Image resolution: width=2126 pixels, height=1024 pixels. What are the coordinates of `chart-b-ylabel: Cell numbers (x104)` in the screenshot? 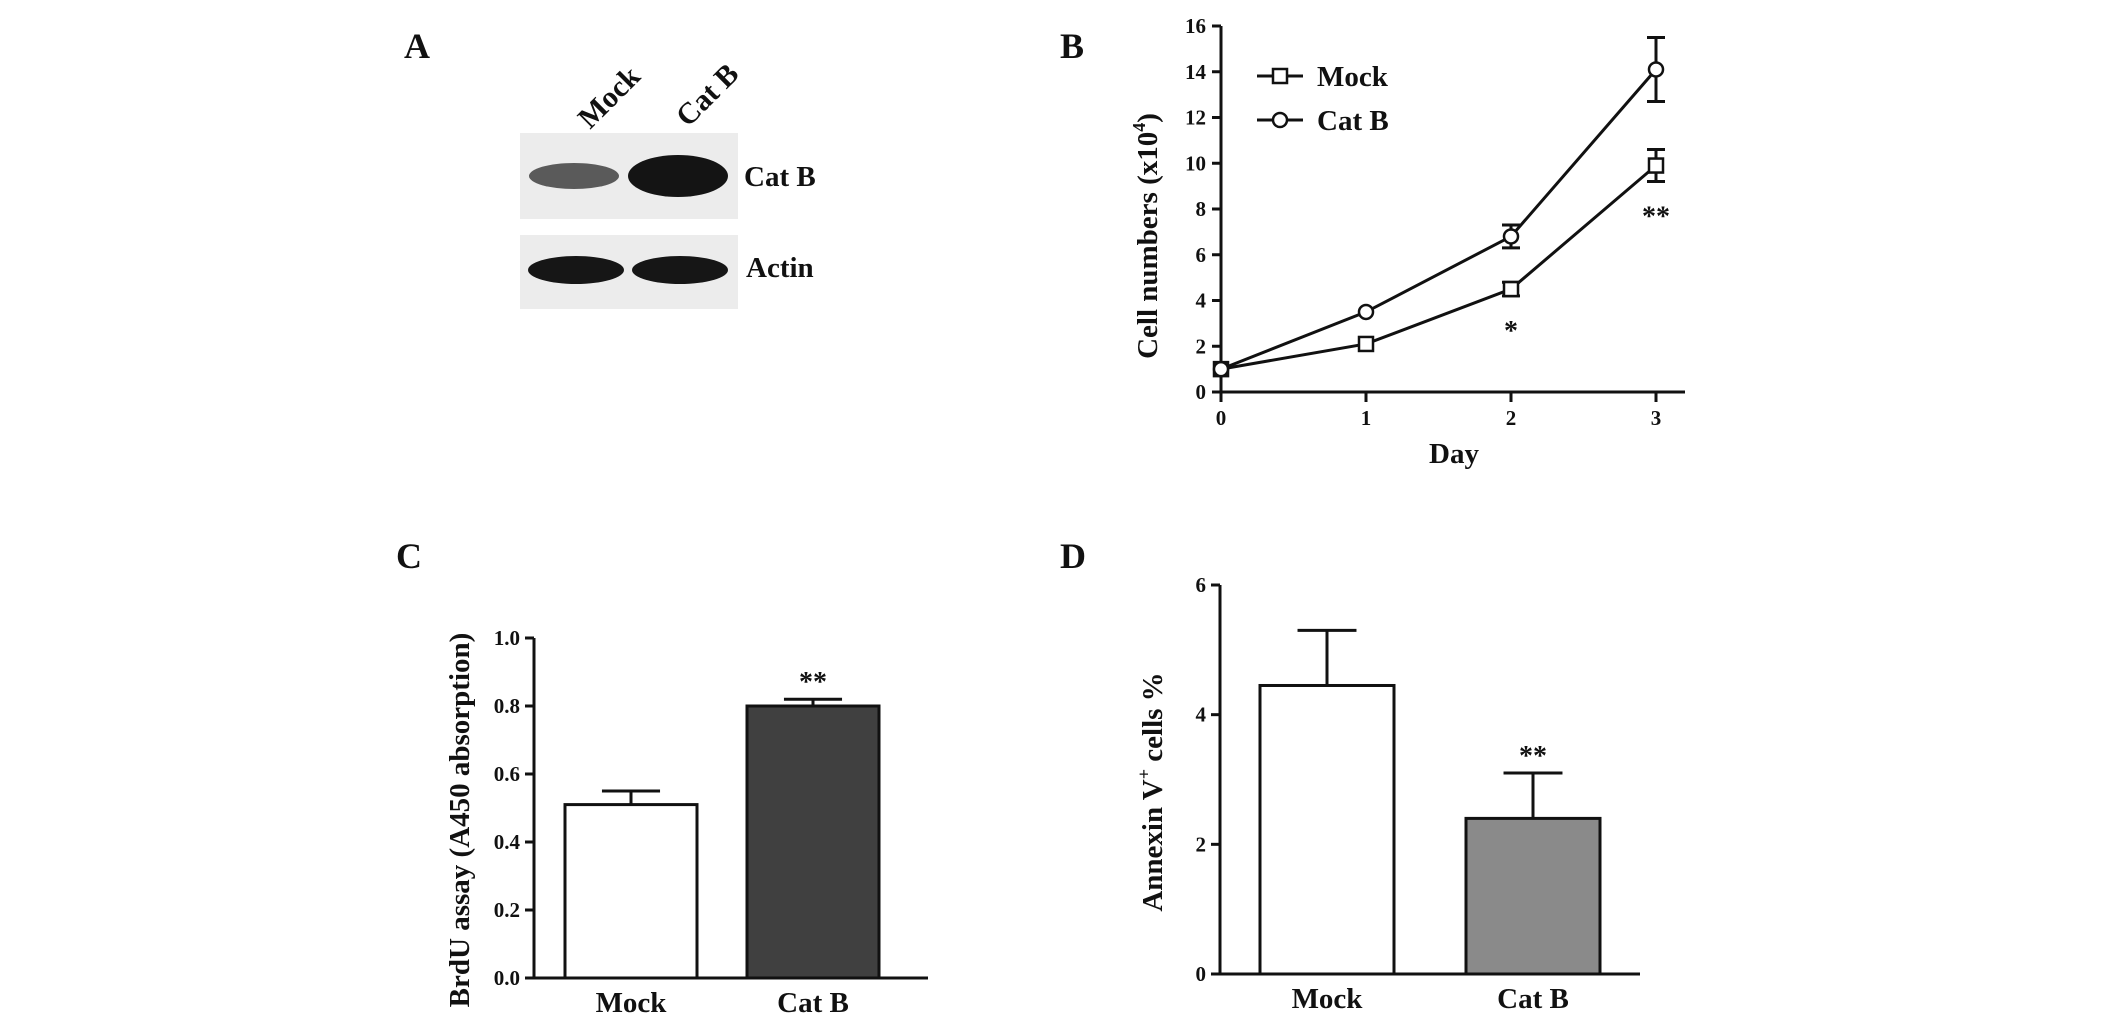 It's located at (1146, 236).